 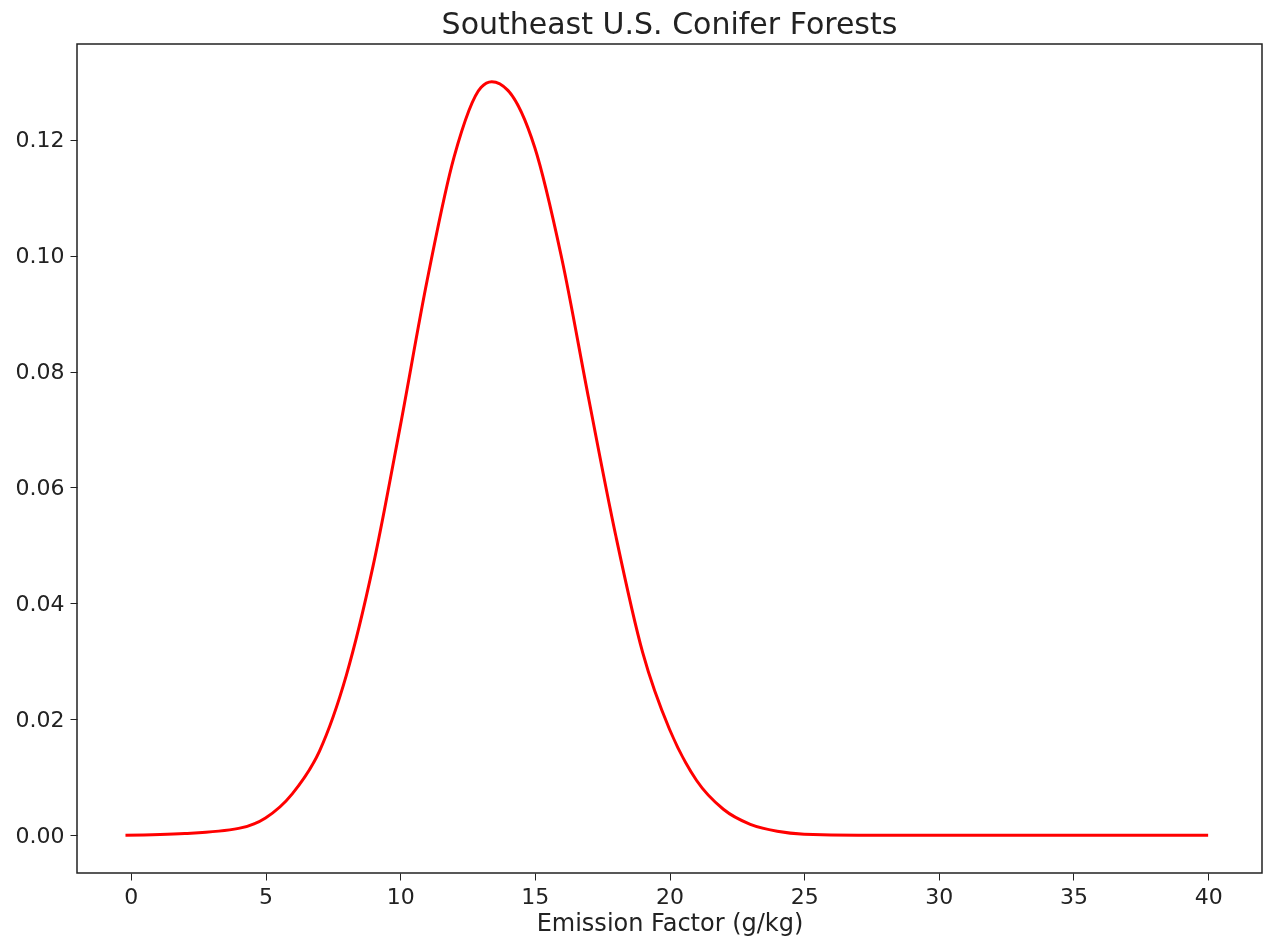 I want to click on x-tick-label: 20, so click(x=670, y=896).